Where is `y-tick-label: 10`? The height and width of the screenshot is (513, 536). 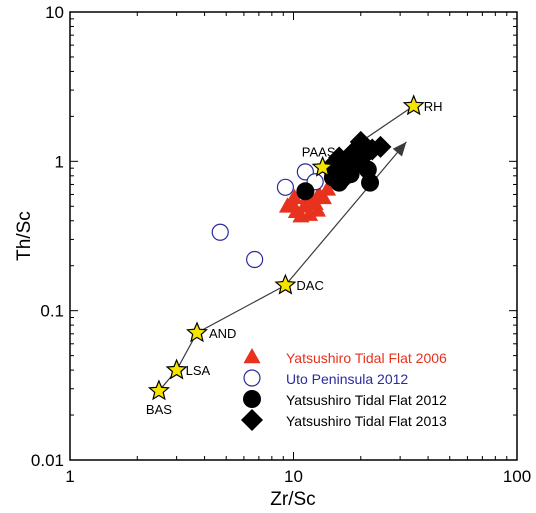 y-tick-label: 10 is located at coordinates (54, 12).